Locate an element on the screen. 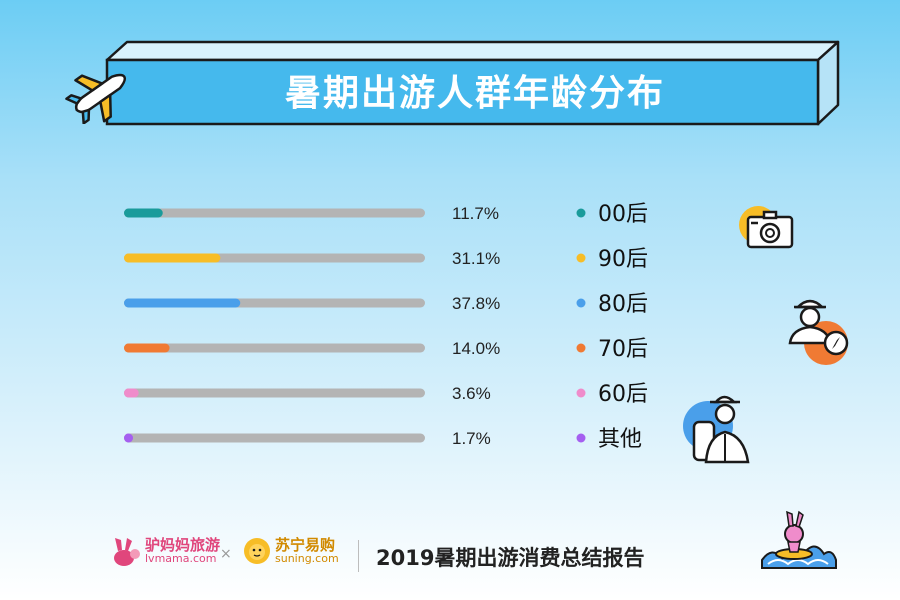 The width and height of the screenshot is (900, 600). legend-label: 90后 is located at coordinates (623, 259).